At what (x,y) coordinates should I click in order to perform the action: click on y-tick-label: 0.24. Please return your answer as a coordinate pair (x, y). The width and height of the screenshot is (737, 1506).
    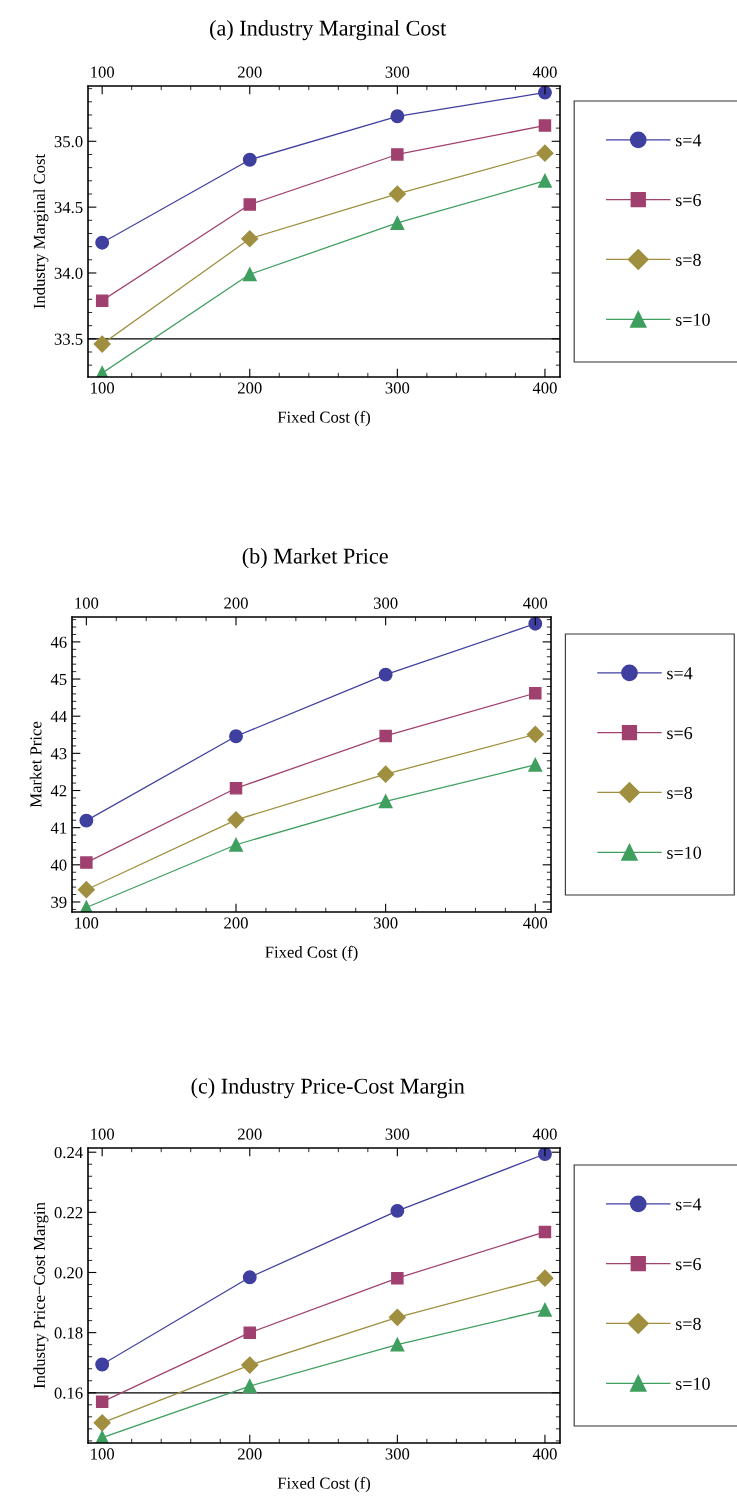
    Looking at the image, I should click on (68, 1152).